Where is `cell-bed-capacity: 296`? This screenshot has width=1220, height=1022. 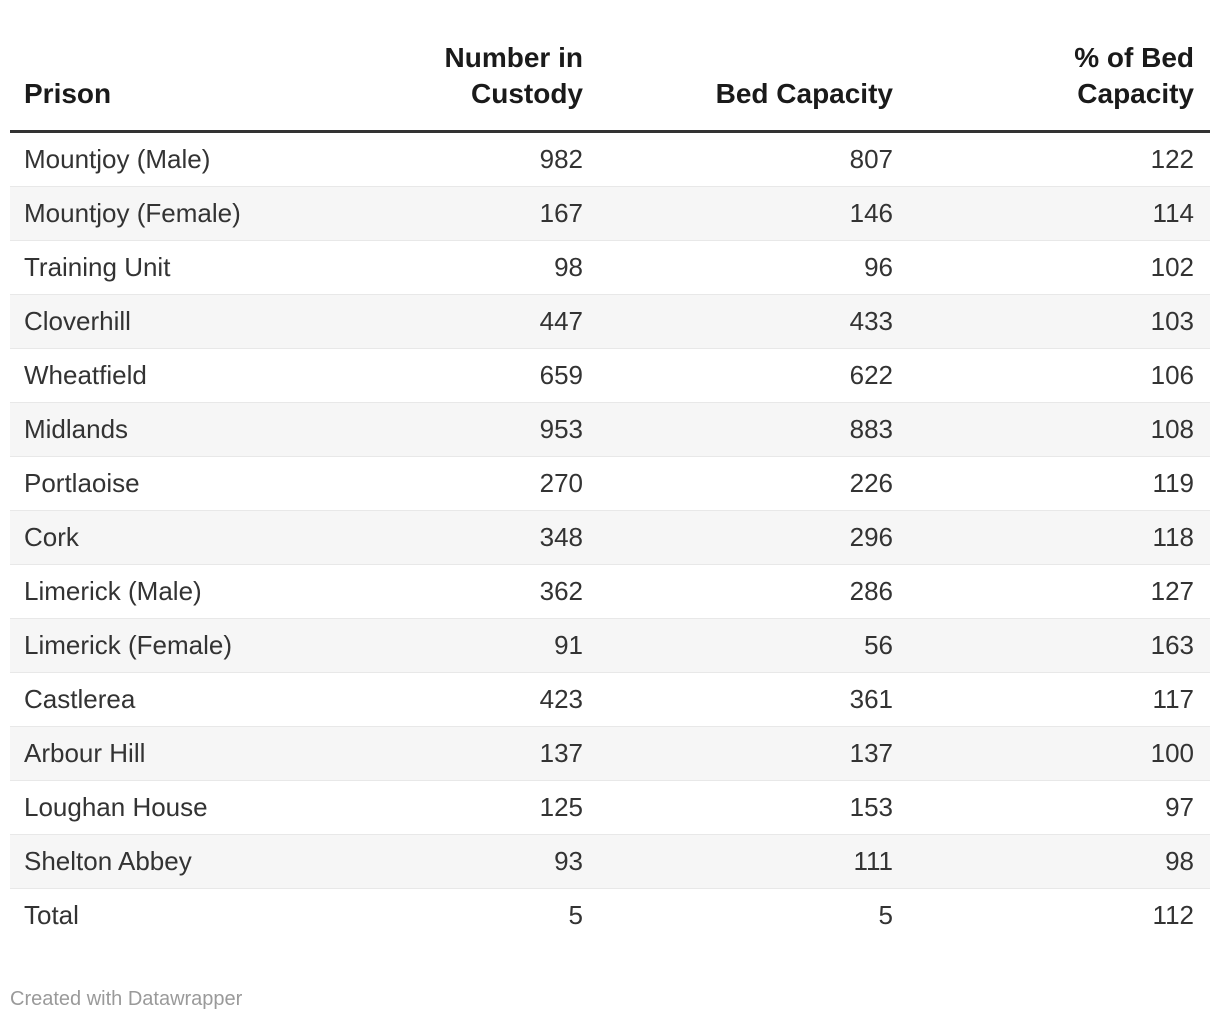
cell-bed-capacity: 296 is located at coordinates (750, 537).